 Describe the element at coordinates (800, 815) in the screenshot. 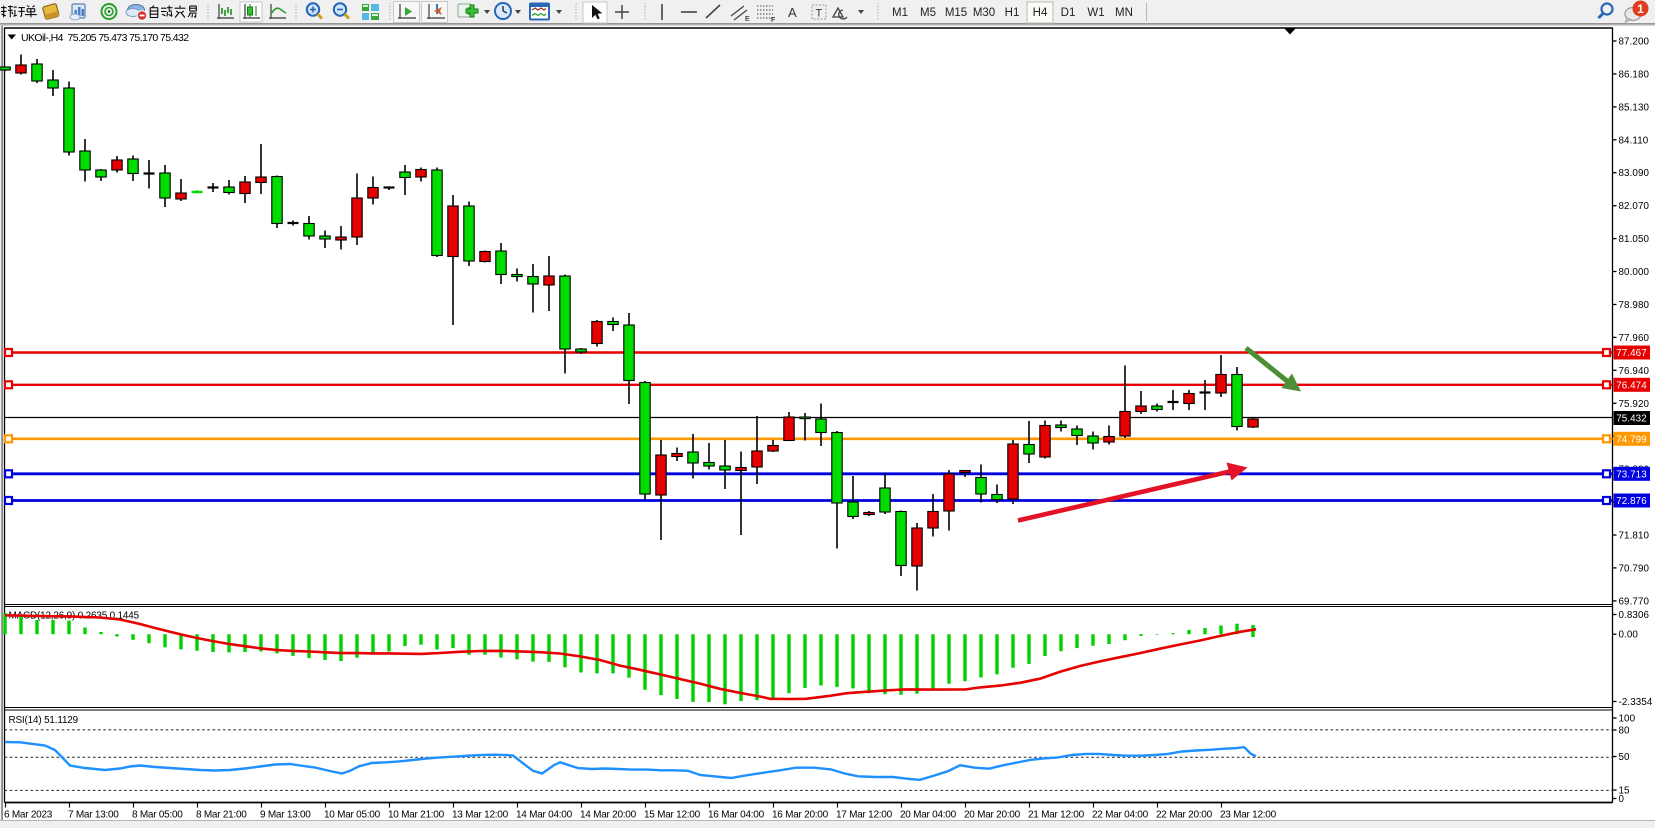

I see `svg-text: 16 Mar 20:00` at that location.